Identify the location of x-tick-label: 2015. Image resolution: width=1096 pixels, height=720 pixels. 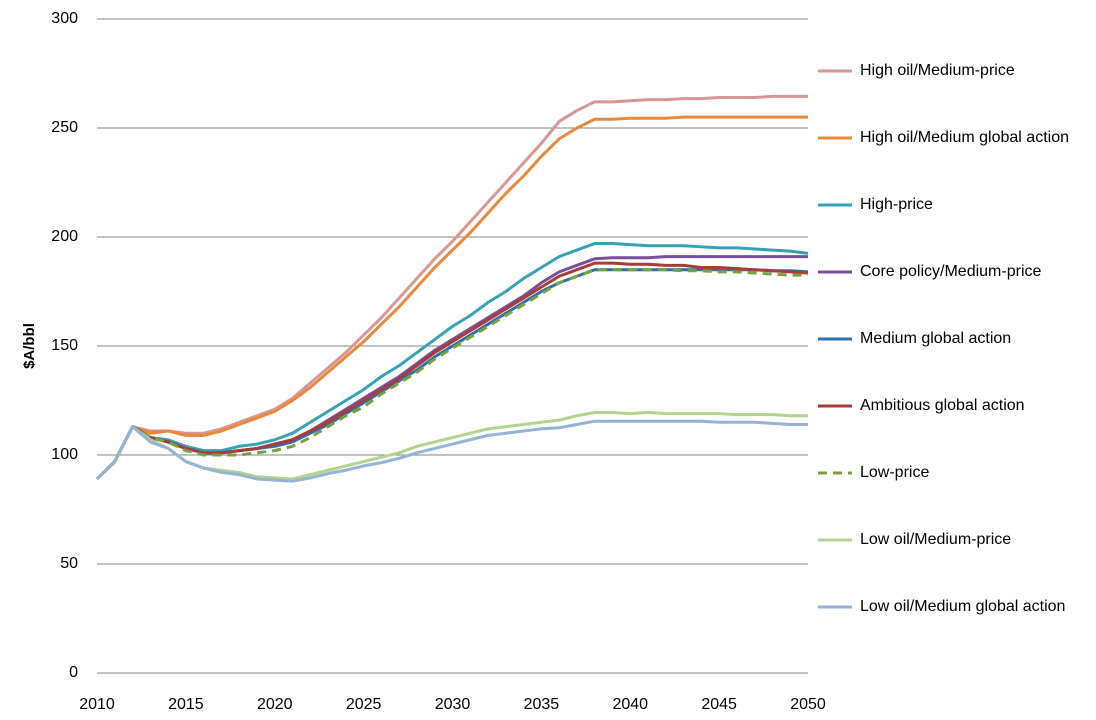
(186, 704).